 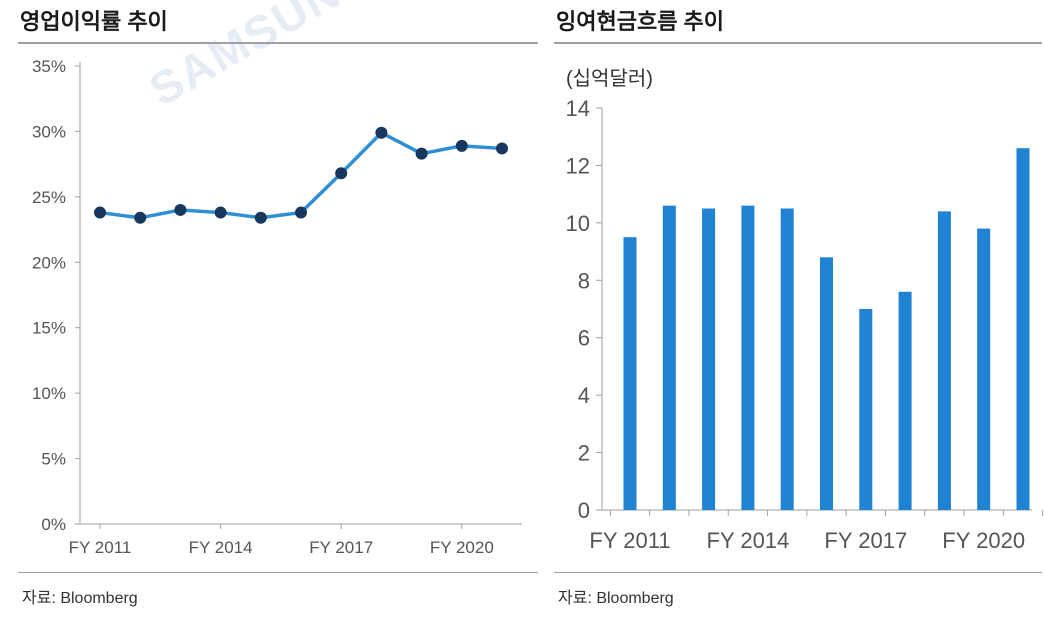 What do you see at coordinates (616, 598) in the screenshot?
I see `right-source-note: 자료: Bloomberg` at bounding box center [616, 598].